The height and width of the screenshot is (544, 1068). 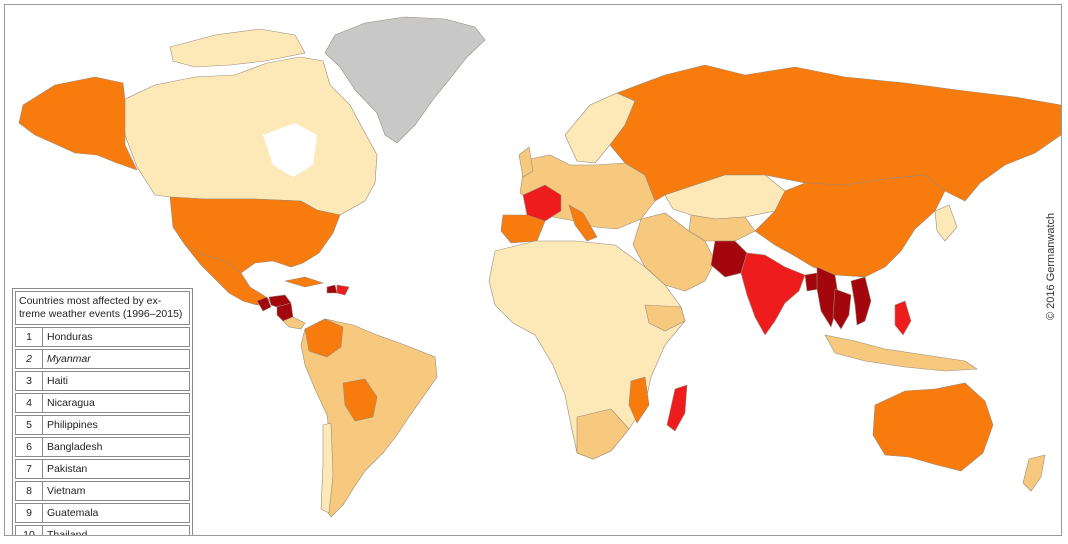 What do you see at coordinates (29, 425) in the screenshot?
I see `legend-rank: 5` at bounding box center [29, 425].